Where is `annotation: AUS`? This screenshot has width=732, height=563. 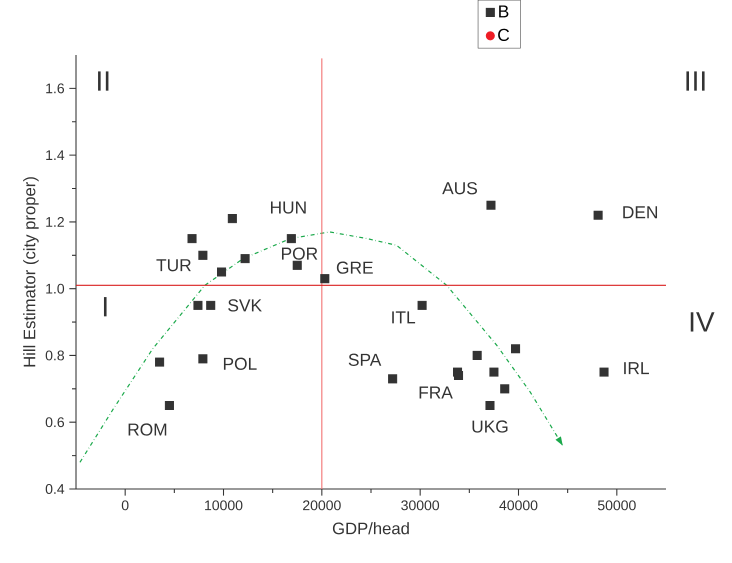
annotation: AUS is located at coordinates (459, 188).